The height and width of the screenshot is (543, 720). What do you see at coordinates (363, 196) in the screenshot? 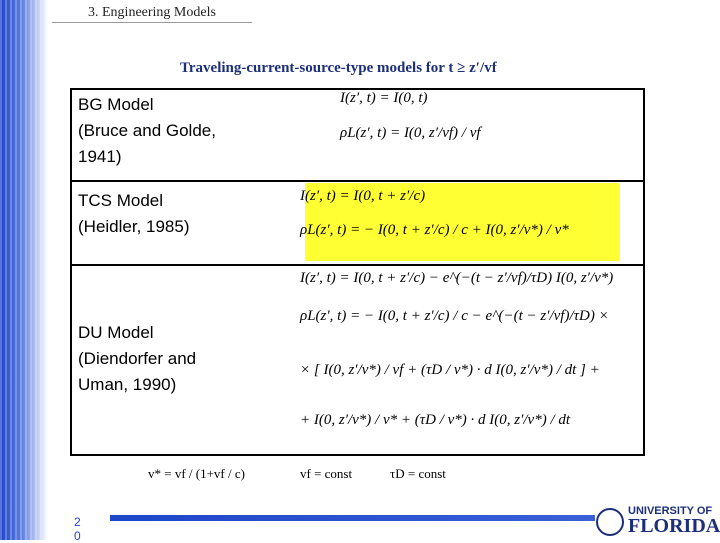
I see `equation: I(z′, t) = I(0, t + z′/c)` at bounding box center [363, 196].